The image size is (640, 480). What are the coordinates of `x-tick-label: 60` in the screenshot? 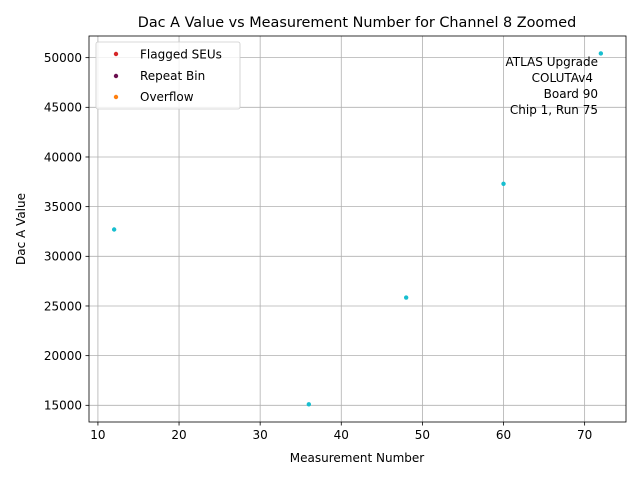 It's located at (503, 435).